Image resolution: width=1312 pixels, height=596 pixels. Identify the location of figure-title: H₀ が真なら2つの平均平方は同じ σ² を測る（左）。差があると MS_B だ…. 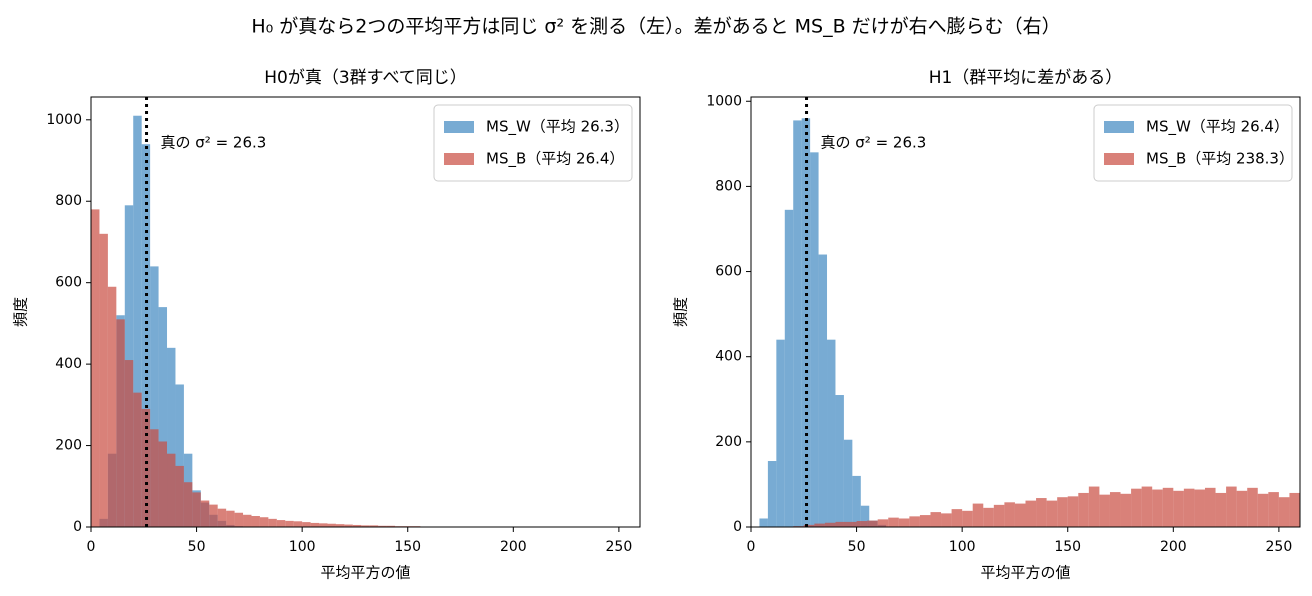
(655, 27).